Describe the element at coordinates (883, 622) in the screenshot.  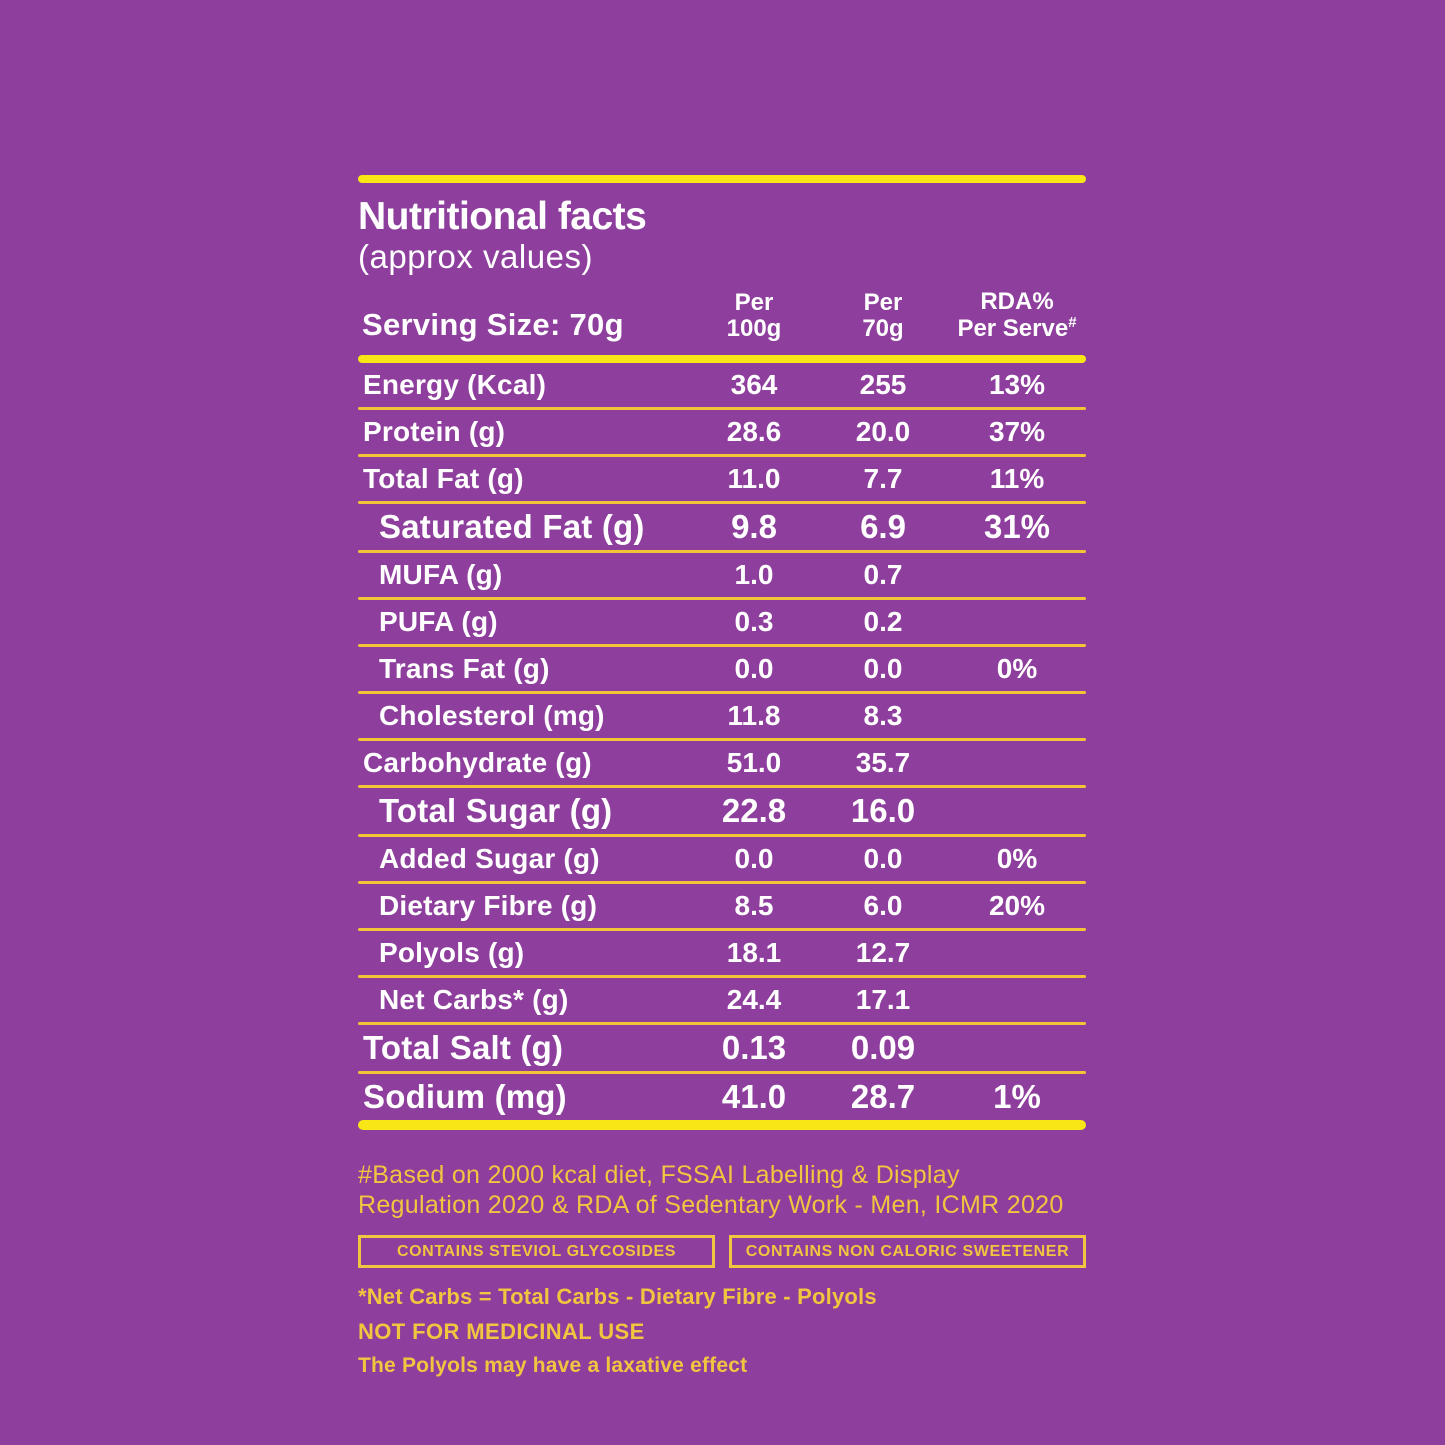
I see `row-value-per70g: 0.2` at that location.